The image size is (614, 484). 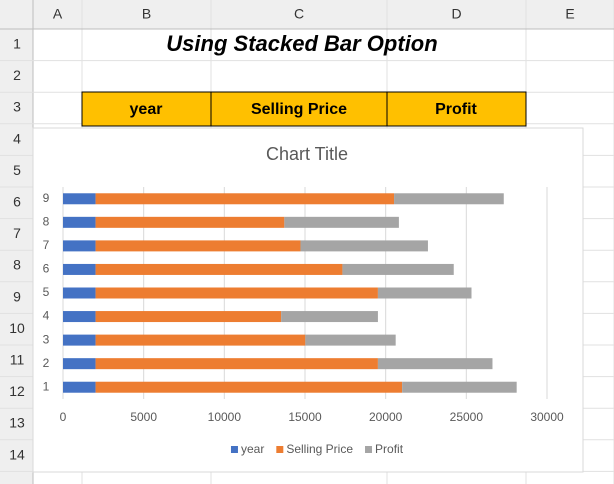 What do you see at coordinates (301, 43) in the screenshot?
I see `sheet-title: Using Stacked Bar Option` at bounding box center [301, 43].